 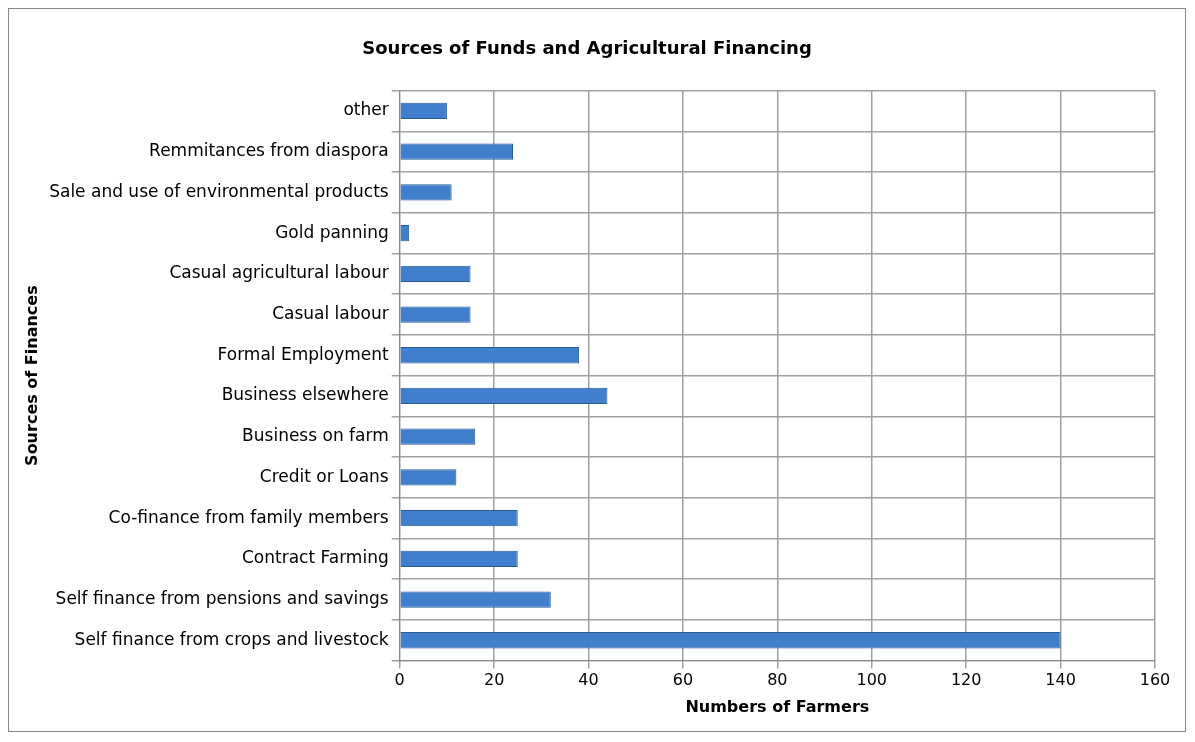 What do you see at coordinates (315, 557) in the screenshot?
I see `y-tick-label: Contract Farming` at bounding box center [315, 557].